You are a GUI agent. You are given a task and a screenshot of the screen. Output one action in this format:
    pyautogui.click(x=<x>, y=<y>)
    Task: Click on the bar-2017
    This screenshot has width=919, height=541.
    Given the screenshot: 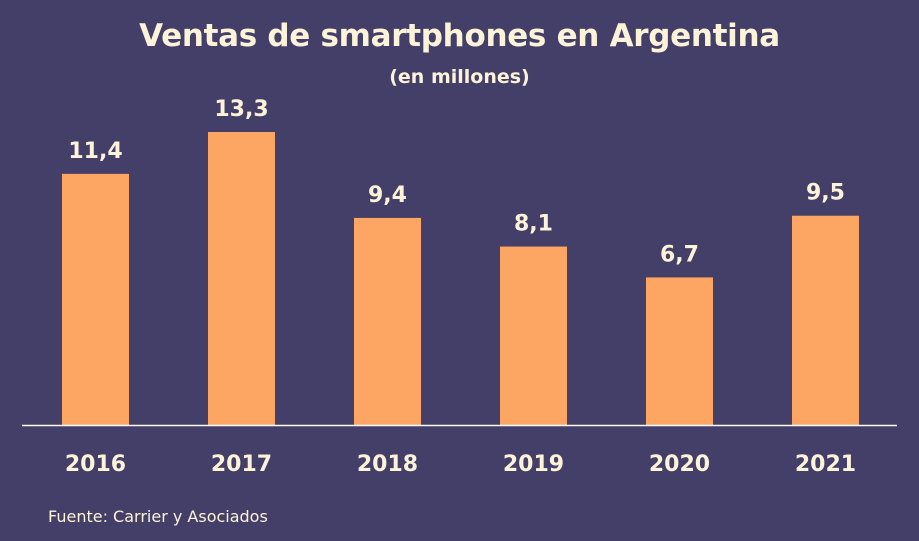 What is the action you would take?
    pyautogui.click(x=241, y=278)
    